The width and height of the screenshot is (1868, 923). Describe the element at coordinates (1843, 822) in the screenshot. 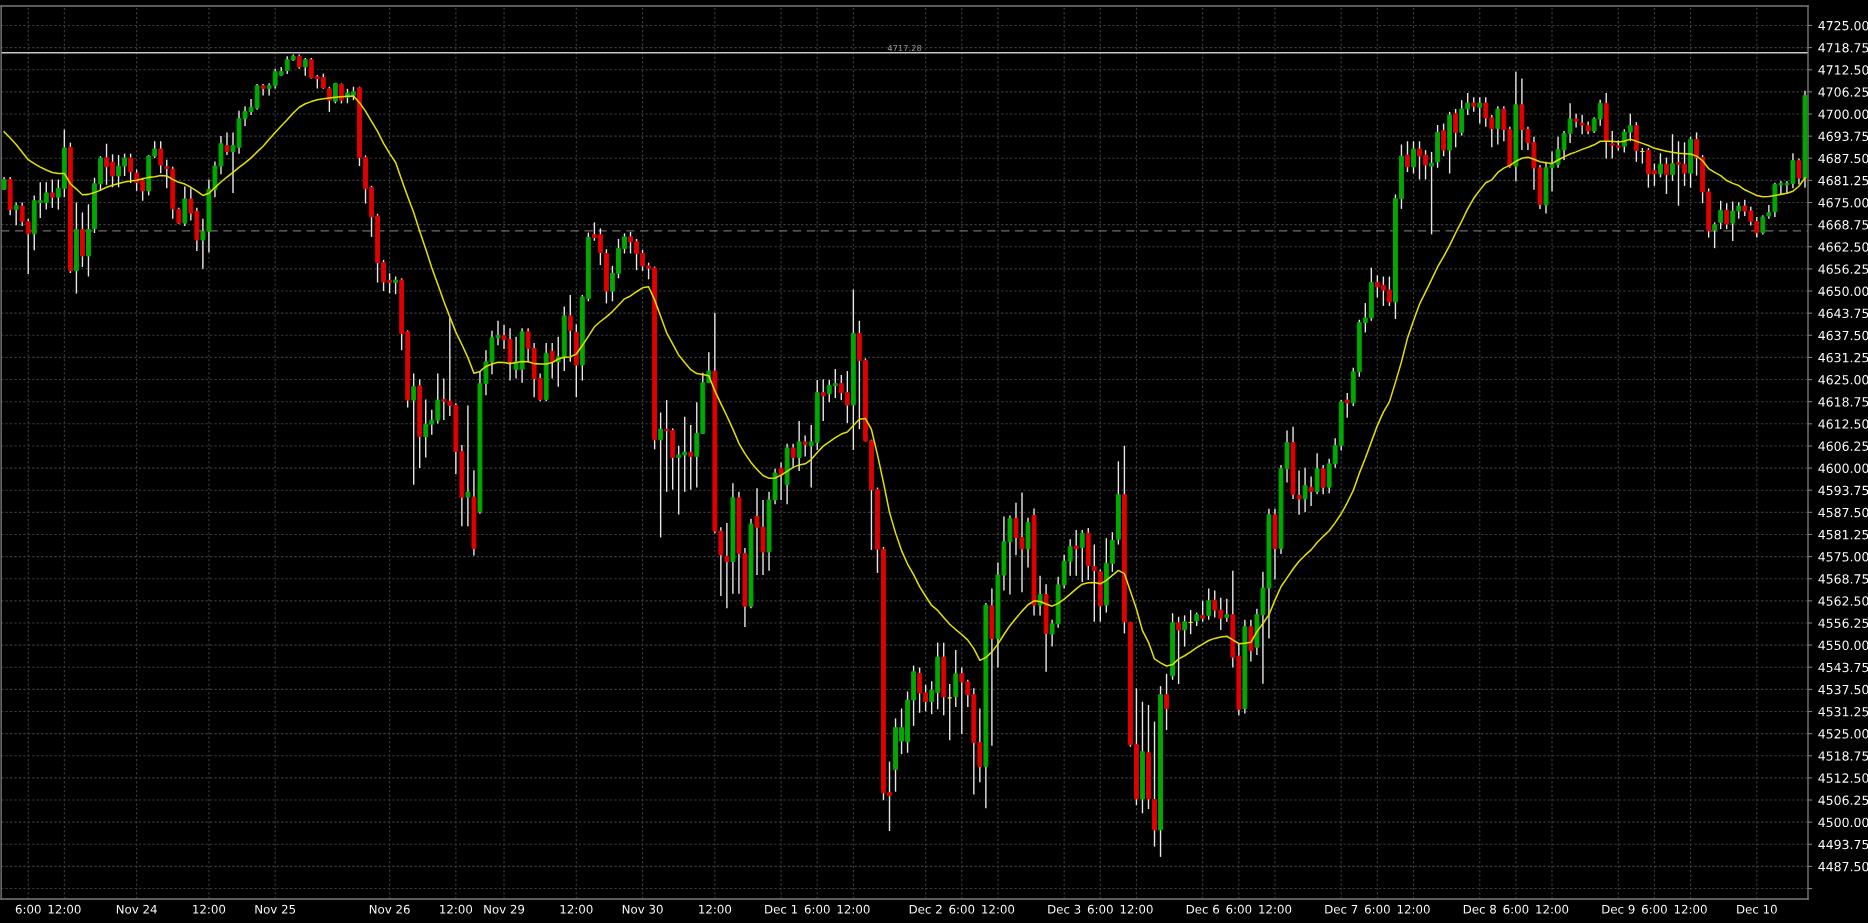

I see `y-tick-label: 4500.00` at that location.